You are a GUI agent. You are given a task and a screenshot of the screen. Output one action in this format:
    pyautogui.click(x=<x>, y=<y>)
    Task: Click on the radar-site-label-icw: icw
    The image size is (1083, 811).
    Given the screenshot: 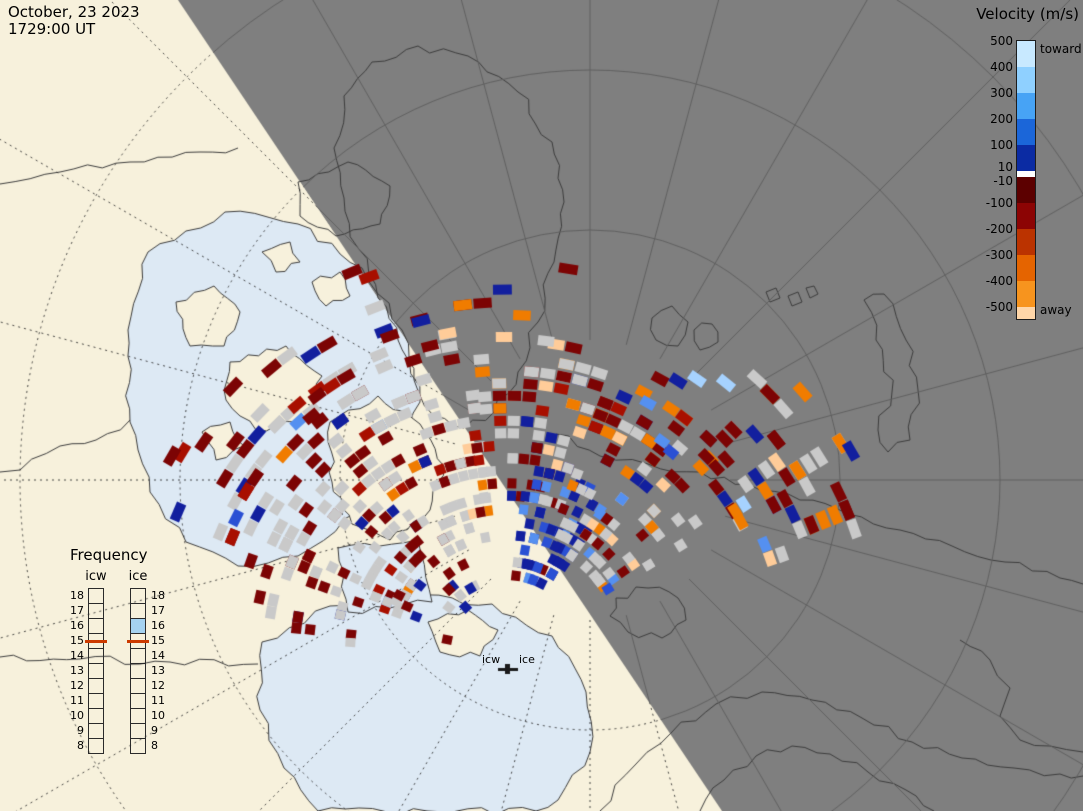 What is the action you would take?
    pyautogui.click(x=491, y=659)
    